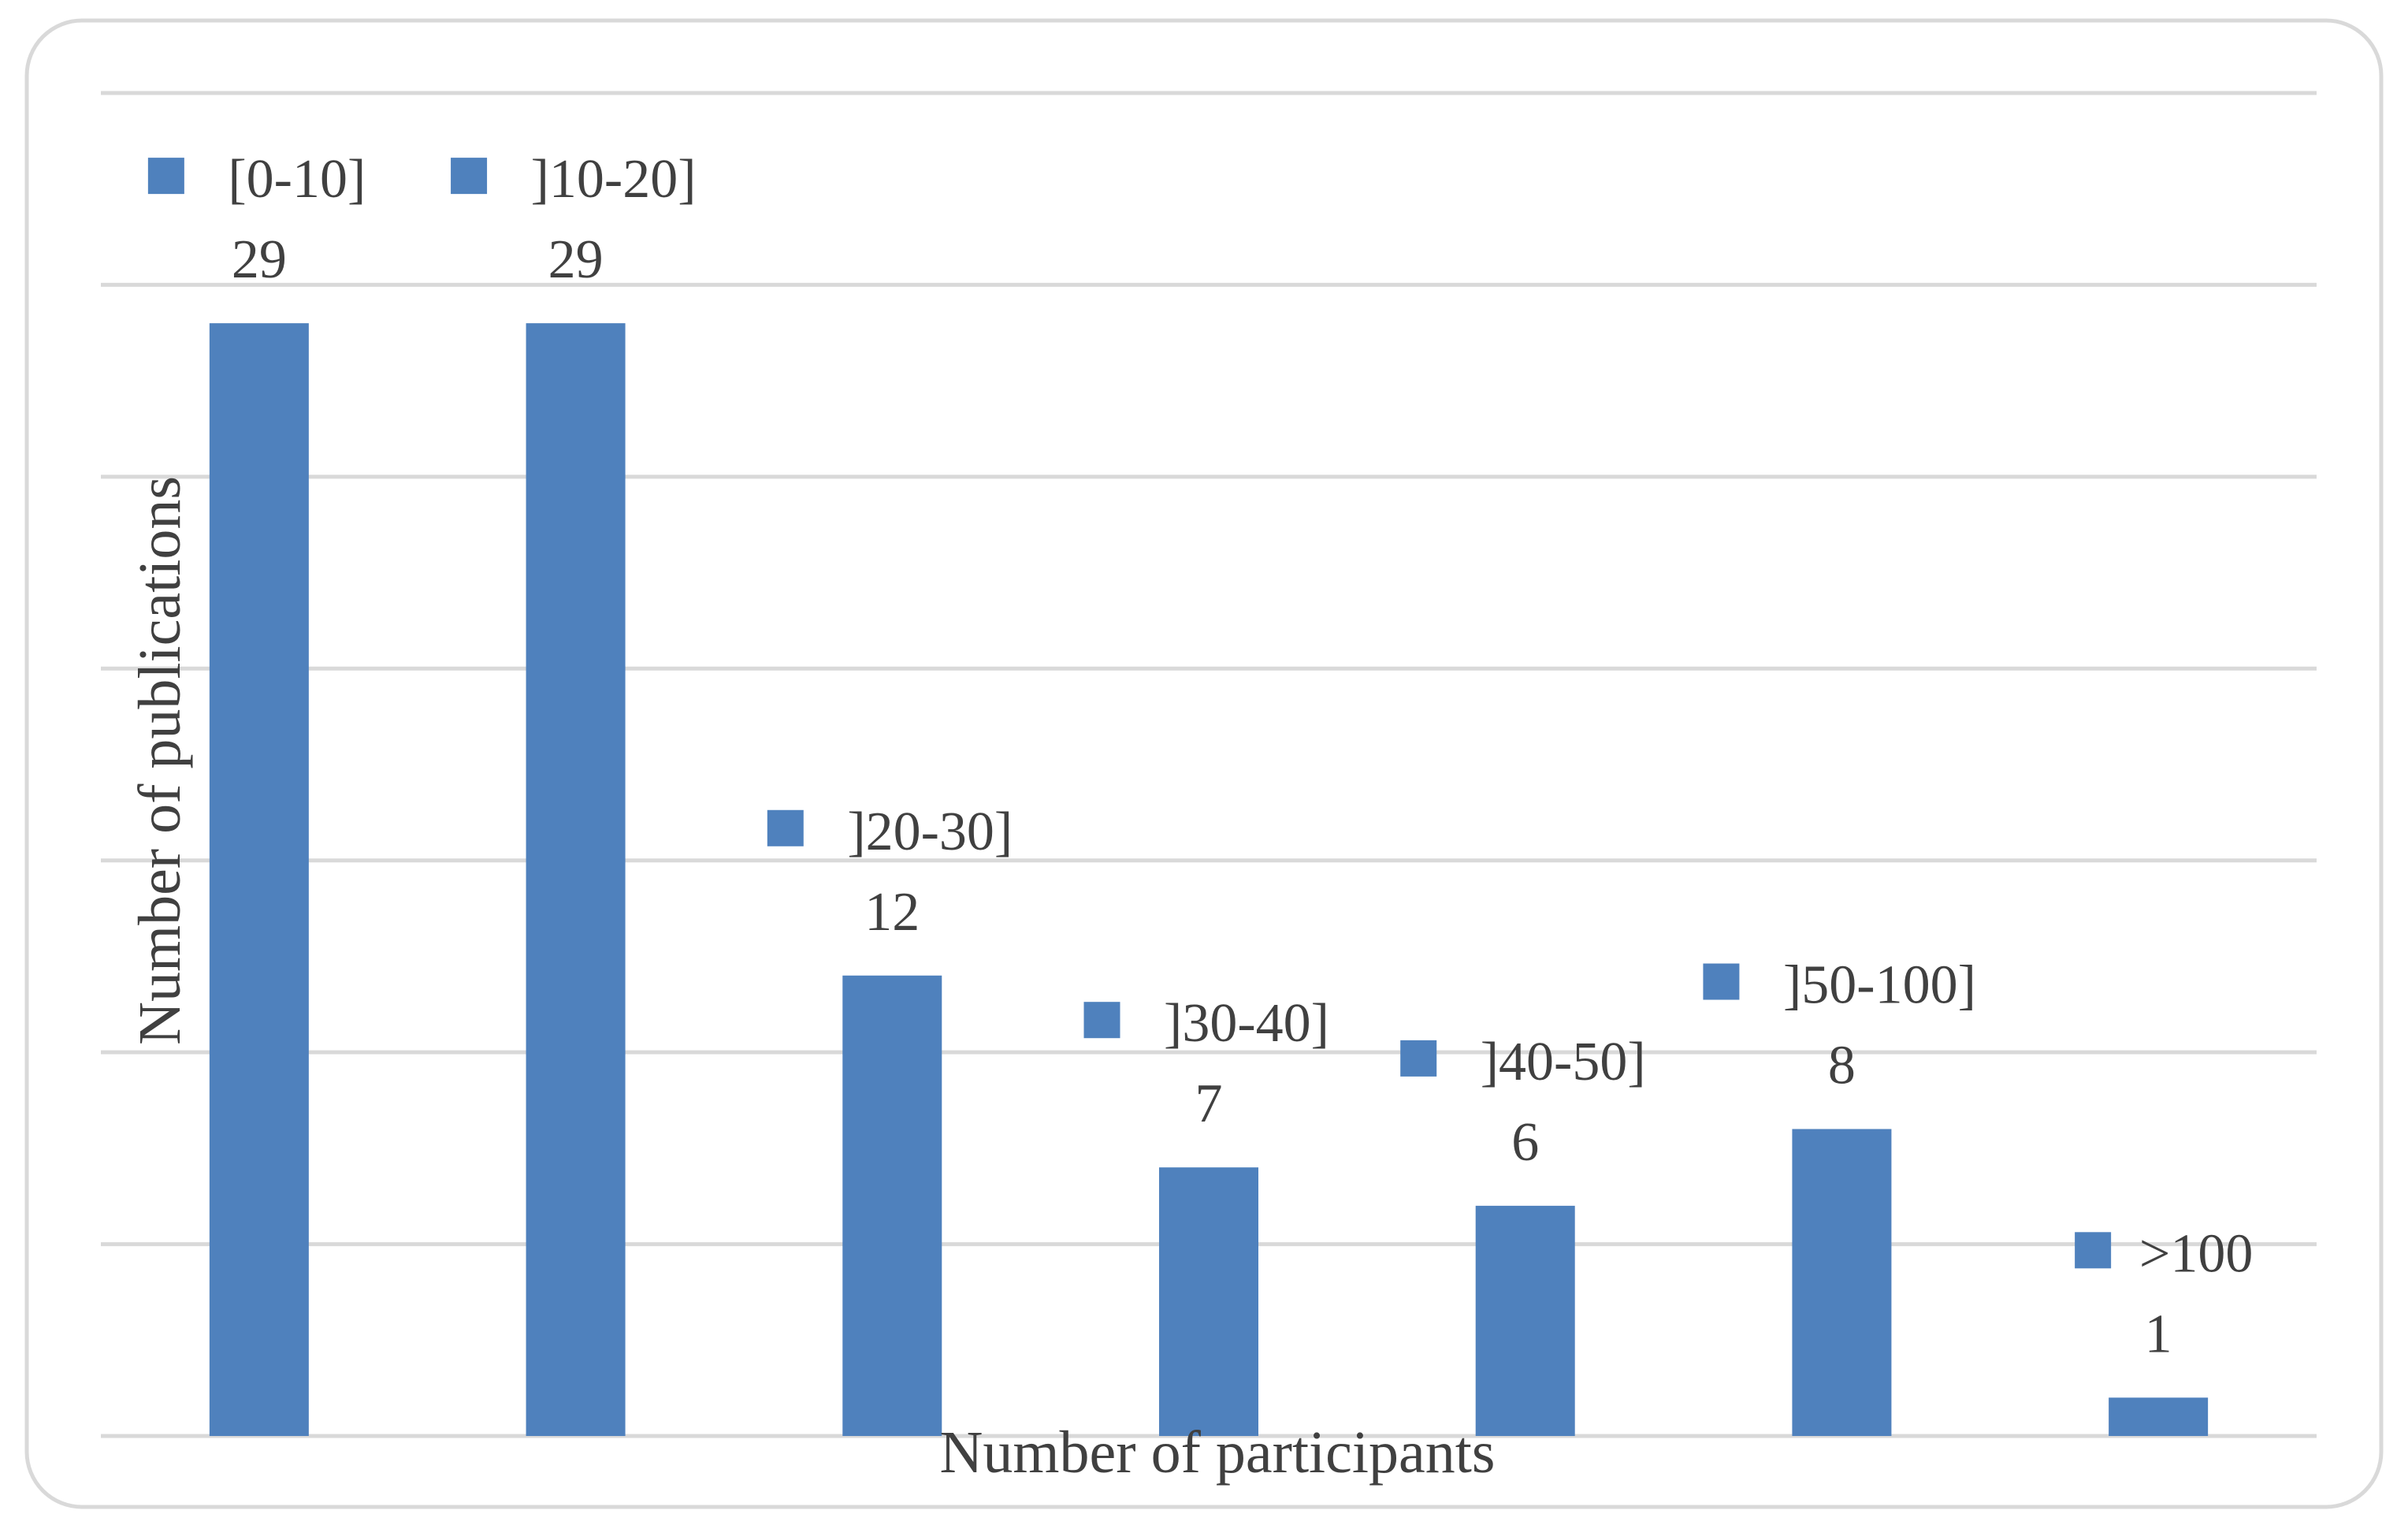 The width and height of the screenshot is (2408, 1529). What do you see at coordinates (2196, 1253) in the screenshot?
I see `bar-category-label: >100` at bounding box center [2196, 1253].